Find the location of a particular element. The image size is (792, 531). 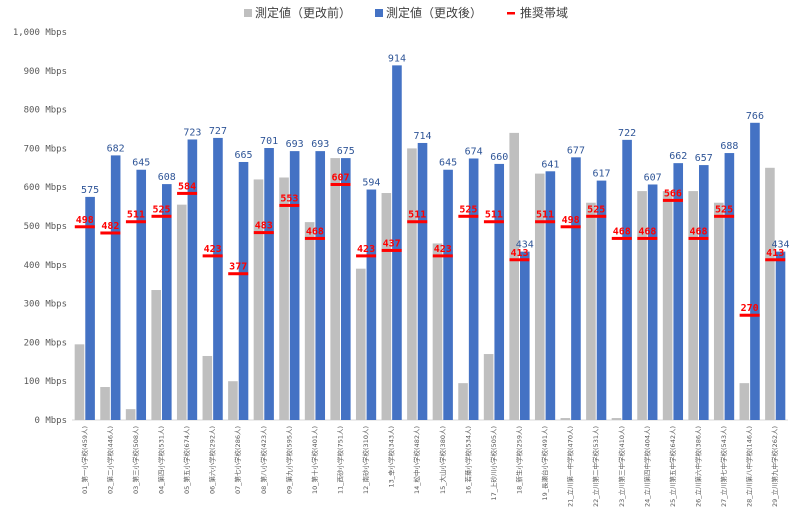

after-value-label: 682 is located at coordinates (116, 148).